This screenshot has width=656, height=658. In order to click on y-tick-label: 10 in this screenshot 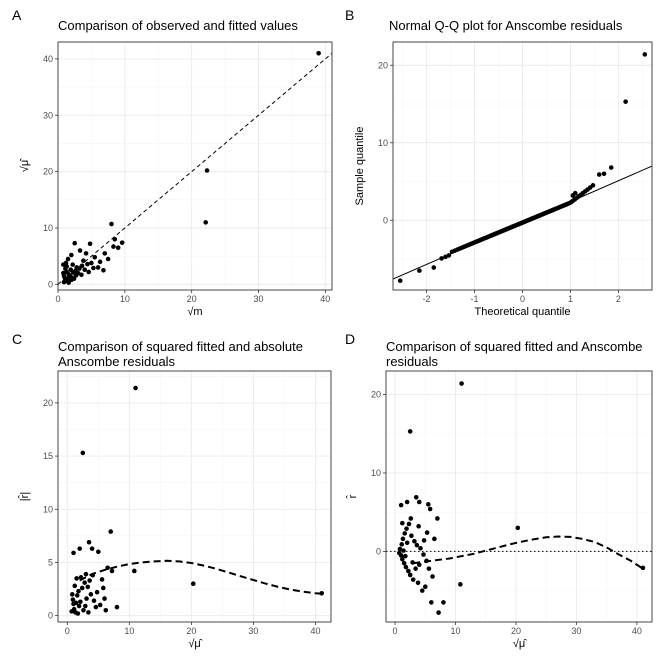, I will do `click(376, 473)`.